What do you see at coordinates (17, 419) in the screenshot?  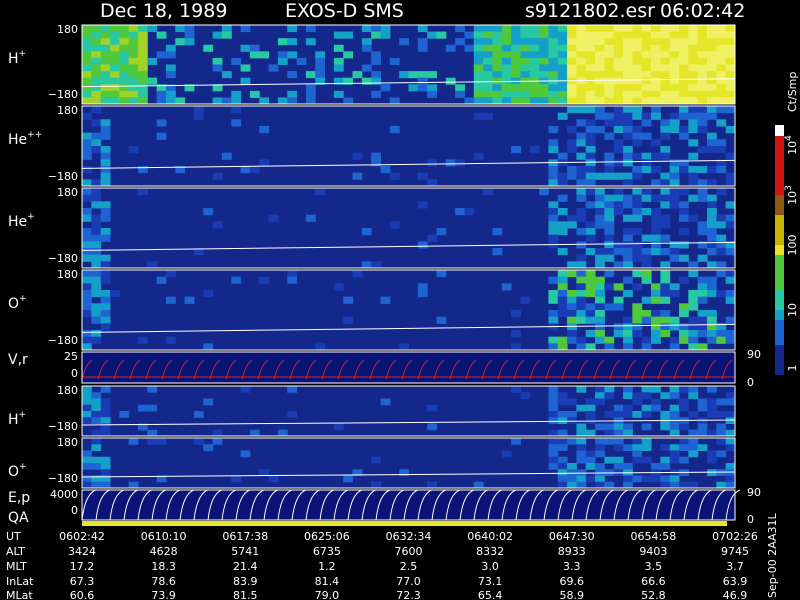 I see `panel-label: H+` at bounding box center [17, 419].